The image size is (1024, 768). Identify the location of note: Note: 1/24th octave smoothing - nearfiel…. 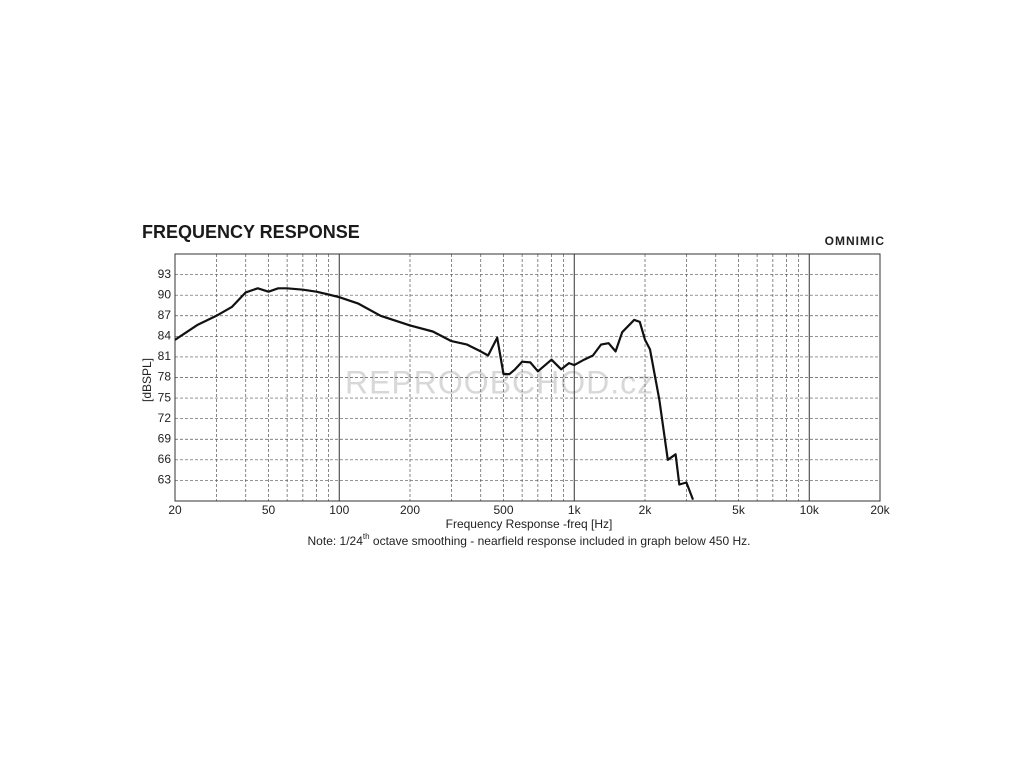
(529, 540).